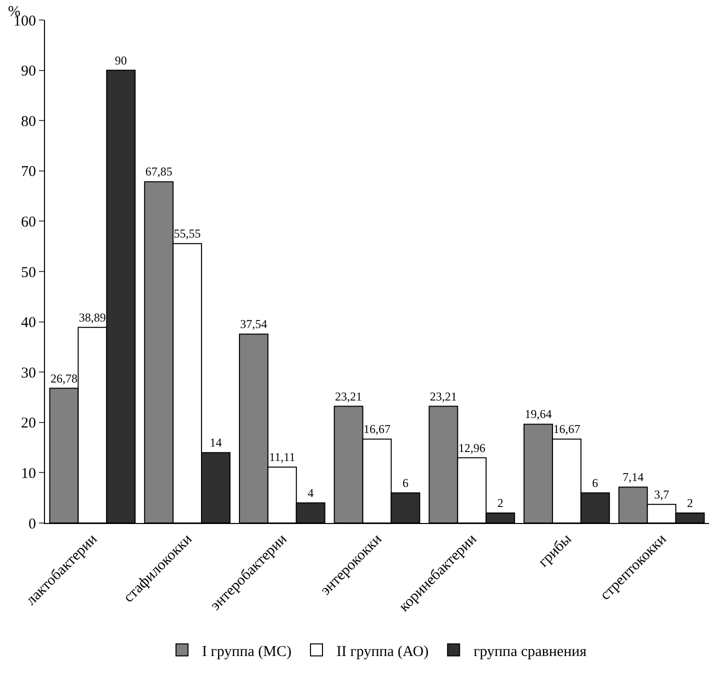  Describe the element at coordinates (28, 424) in the screenshot. I see `y-tick-label: 20` at that location.